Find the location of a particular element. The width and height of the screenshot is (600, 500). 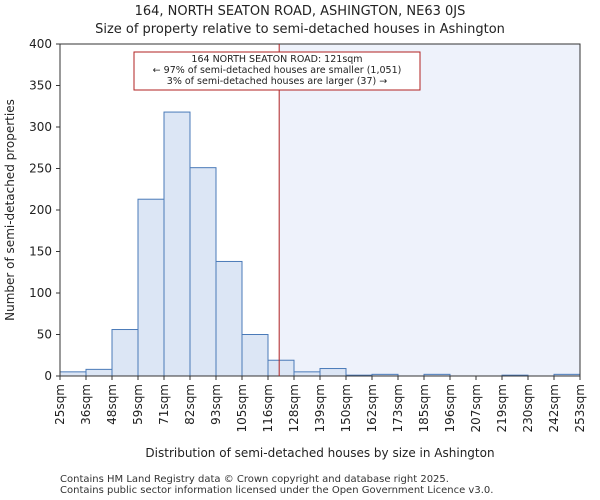

x-tick-label: 93sqm is located at coordinates (216, 404).